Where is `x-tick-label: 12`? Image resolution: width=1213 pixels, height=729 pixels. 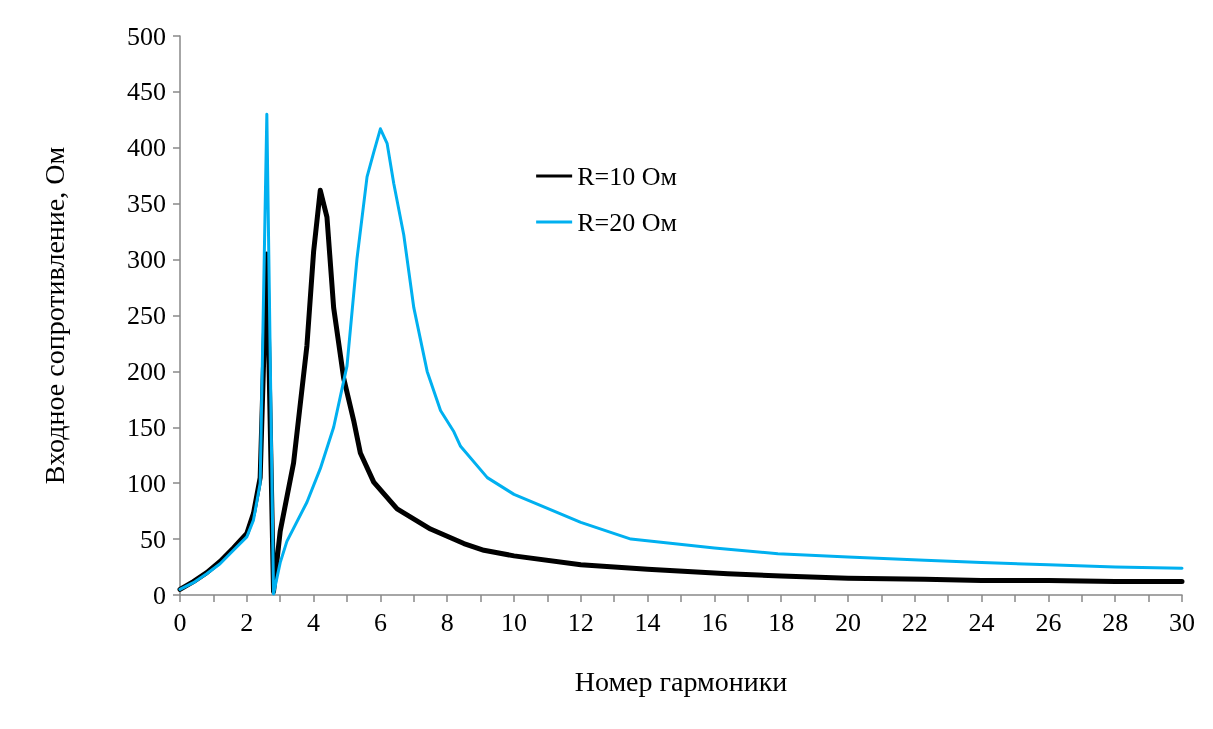
x-tick-label: 12 is located at coordinates (580, 622).